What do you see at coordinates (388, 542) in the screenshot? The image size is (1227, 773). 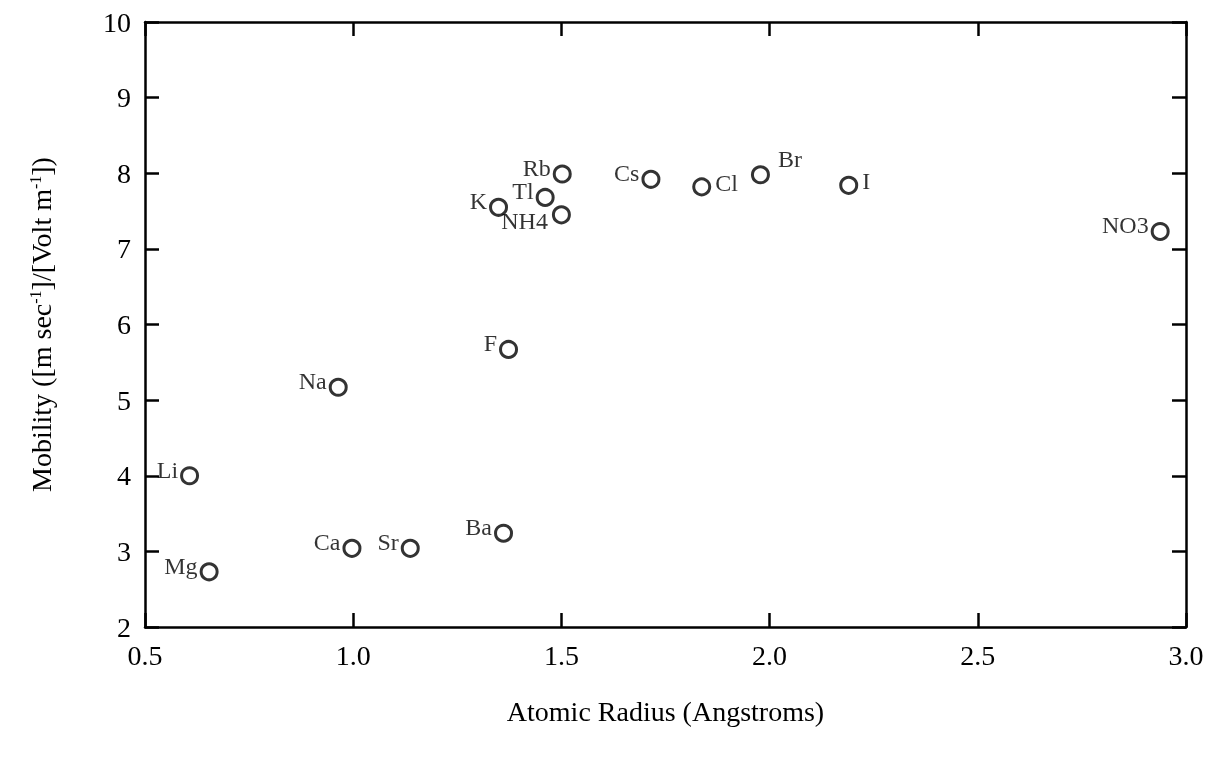 I see `annotation: Sr` at bounding box center [388, 542].